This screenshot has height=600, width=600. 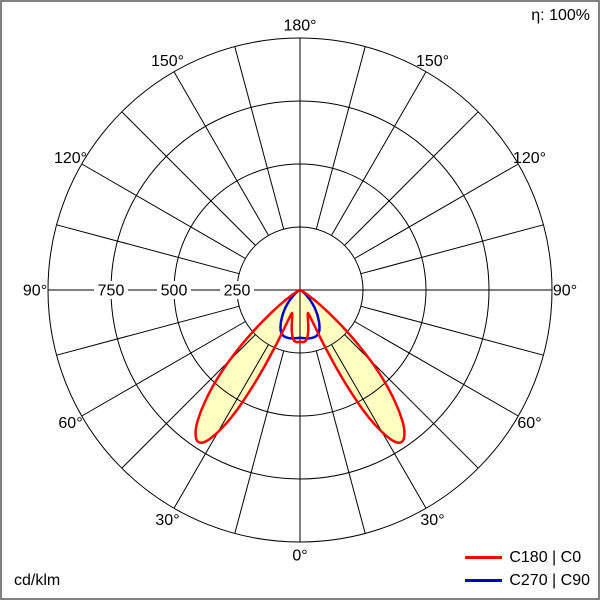 I want to click on angle-label: 0°, so click(x=299, y=556).